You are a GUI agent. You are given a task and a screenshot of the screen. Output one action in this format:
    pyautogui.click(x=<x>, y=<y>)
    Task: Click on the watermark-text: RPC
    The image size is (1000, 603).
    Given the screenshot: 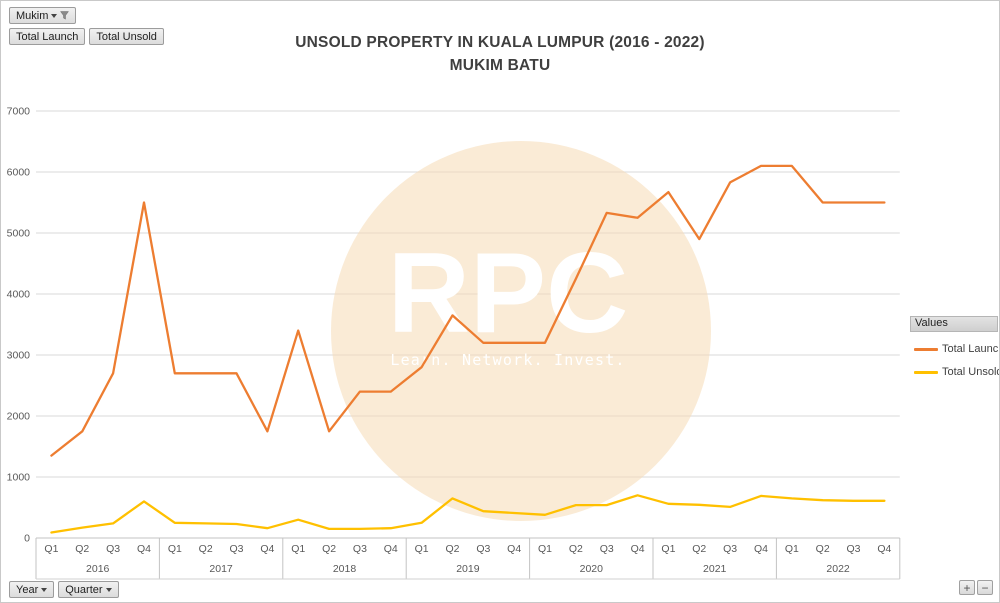 What is the action you would take?
    pyautogui.click(x=508, y=293)
    